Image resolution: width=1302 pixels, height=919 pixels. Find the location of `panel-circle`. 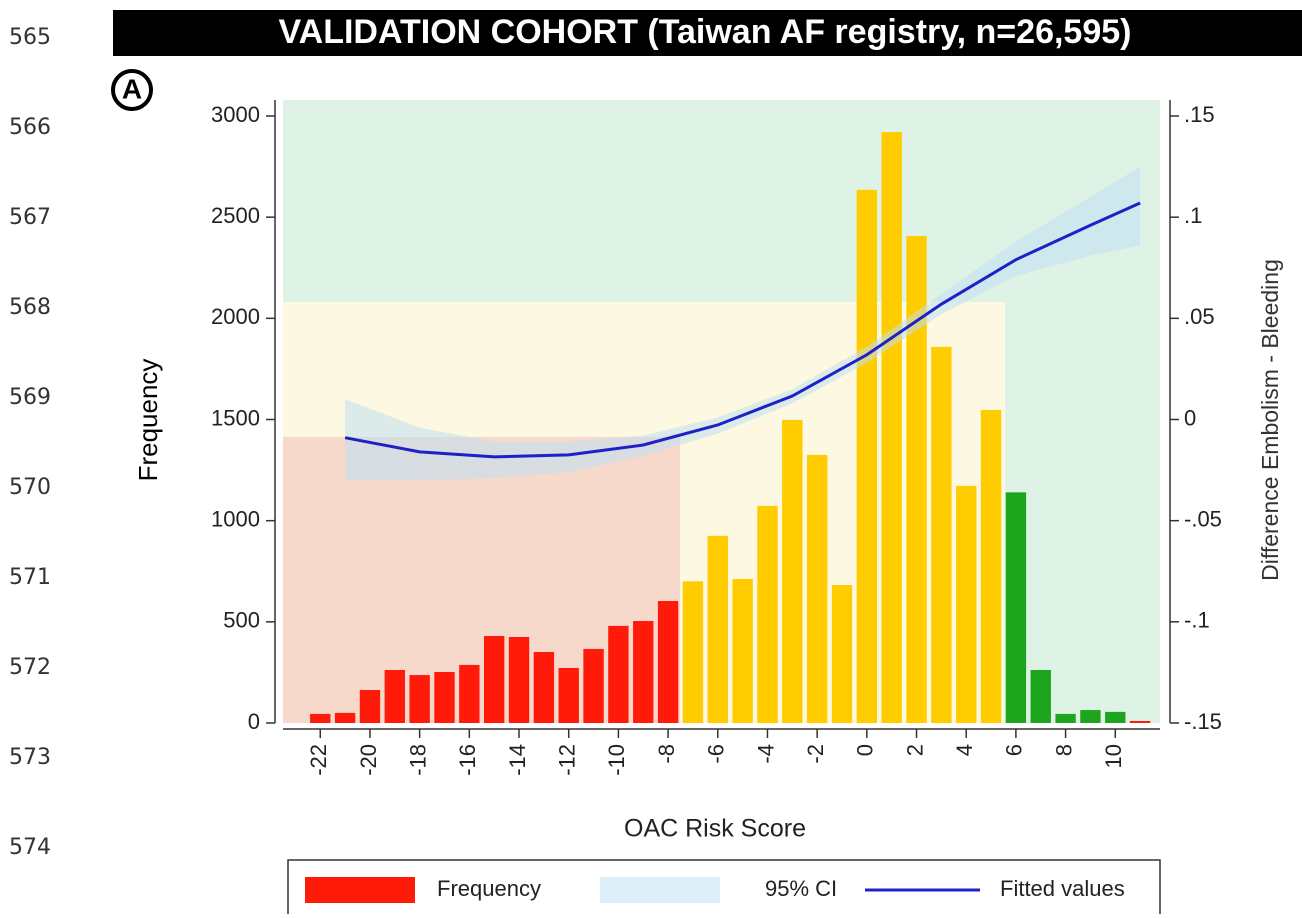

panel-circle is located at coordinates (132, 90).